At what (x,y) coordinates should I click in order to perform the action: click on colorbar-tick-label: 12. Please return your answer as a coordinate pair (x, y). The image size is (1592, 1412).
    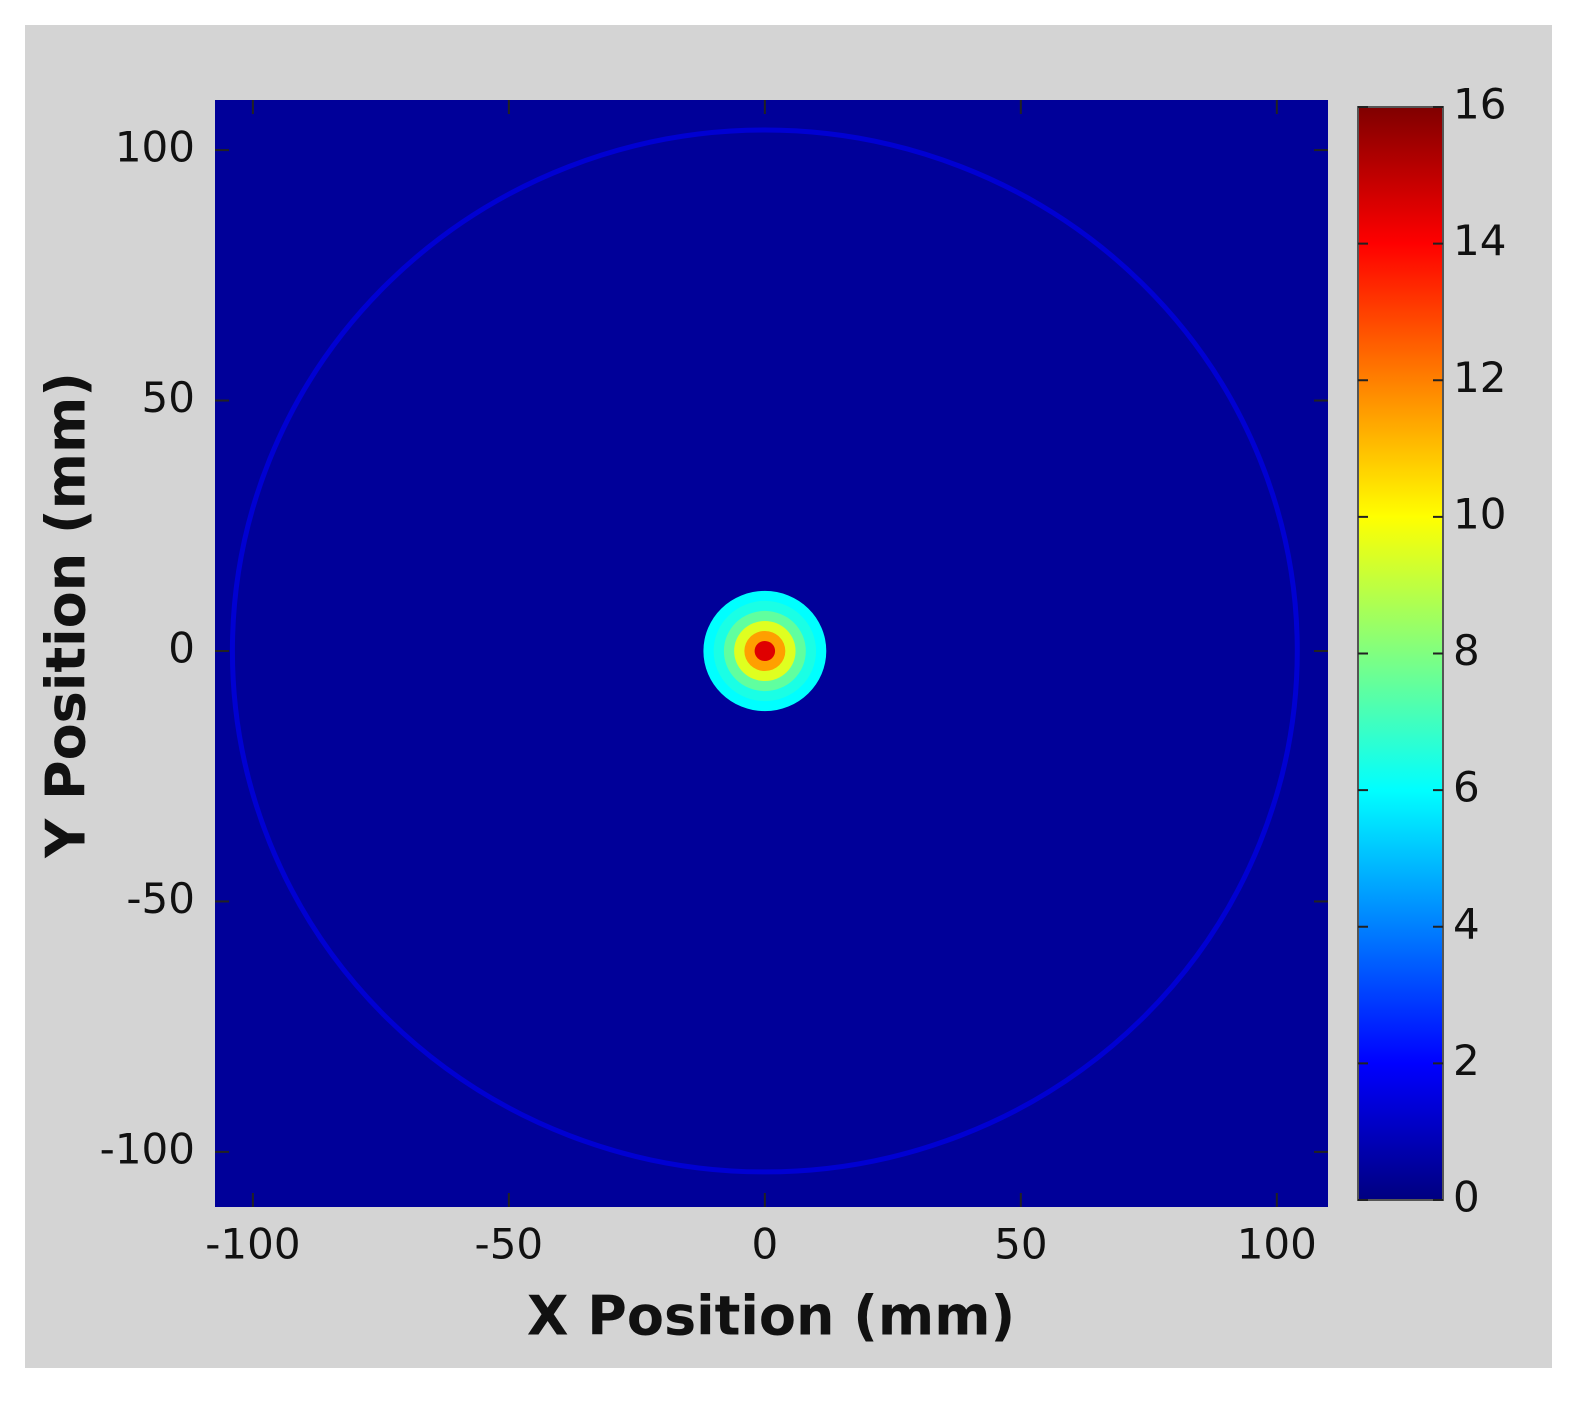
    Looking at the image, I should click on (1479, 377).